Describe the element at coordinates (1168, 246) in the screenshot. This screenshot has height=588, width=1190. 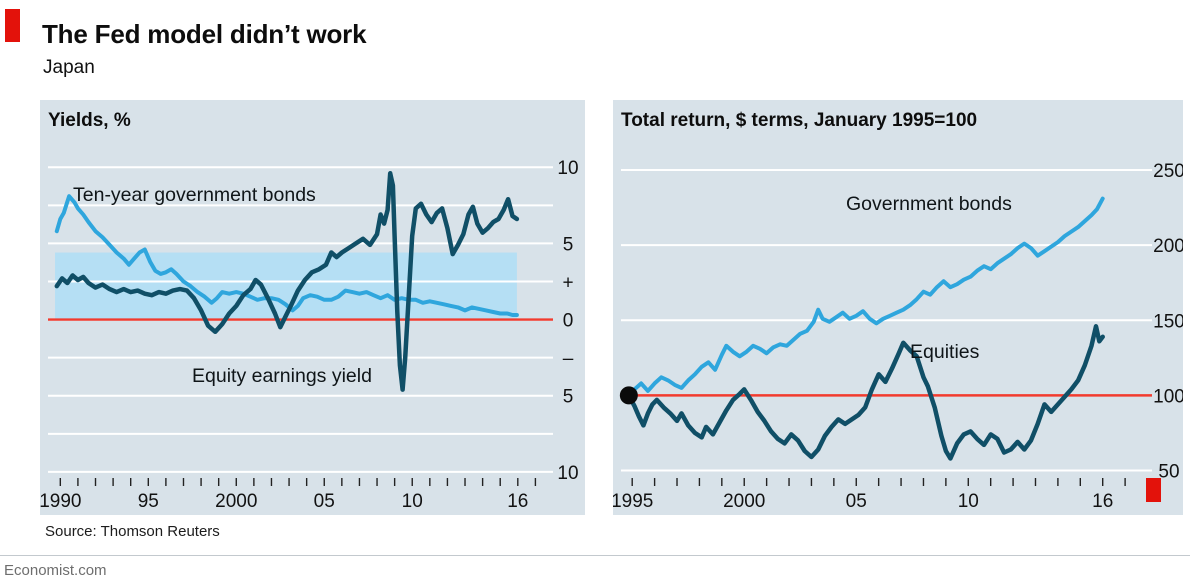
I see `y-axis-label: 200` at that location.